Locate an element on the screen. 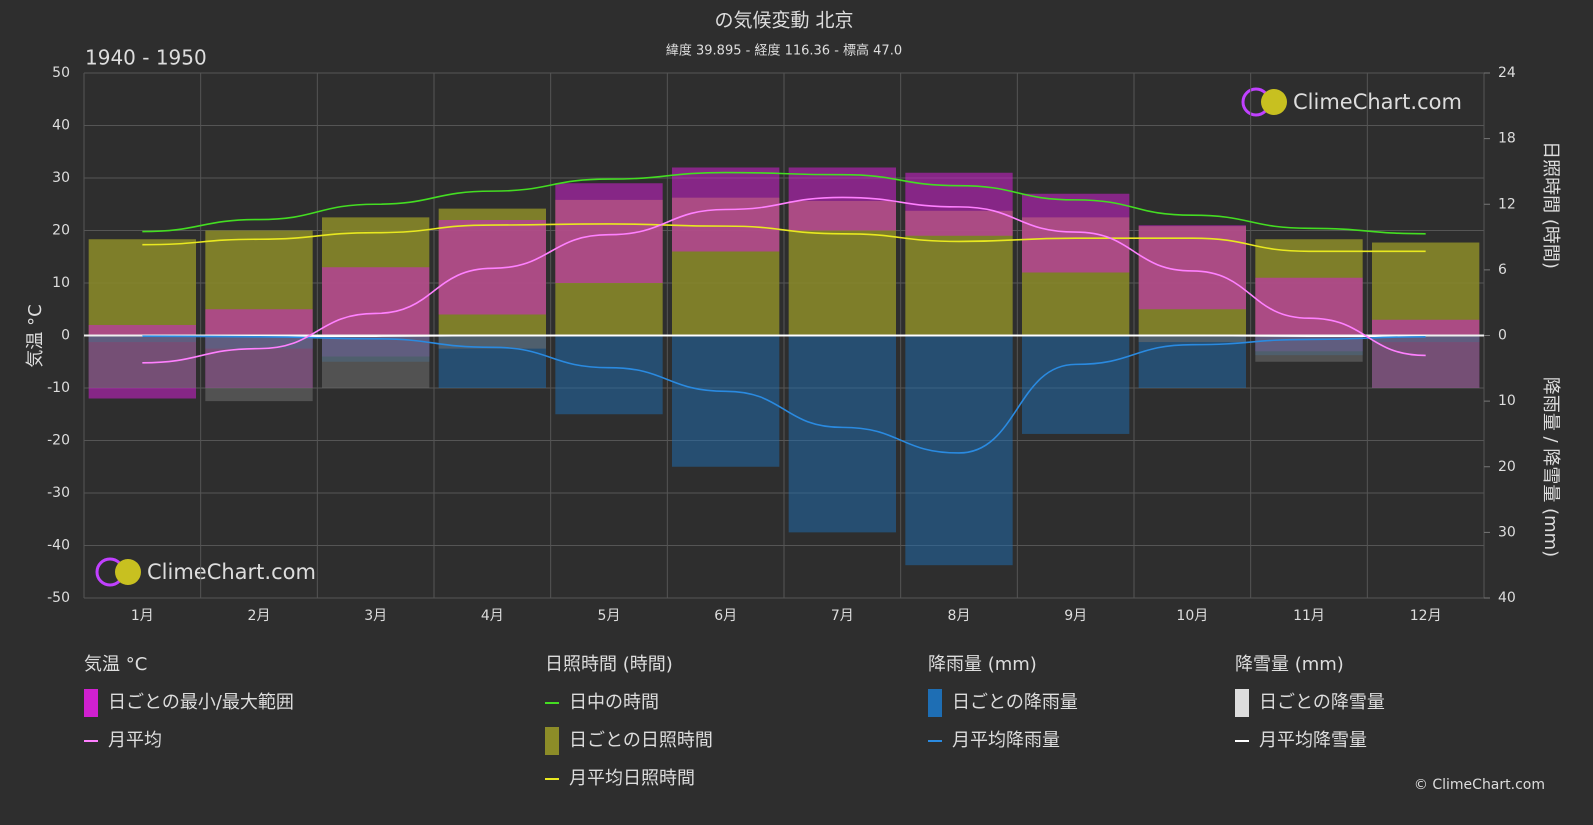 The height and width of the screenshot is (825, 1593). y3-axis-label: 降雨量 / 降雪量 (mm) is located at coordinates (1550, 467).